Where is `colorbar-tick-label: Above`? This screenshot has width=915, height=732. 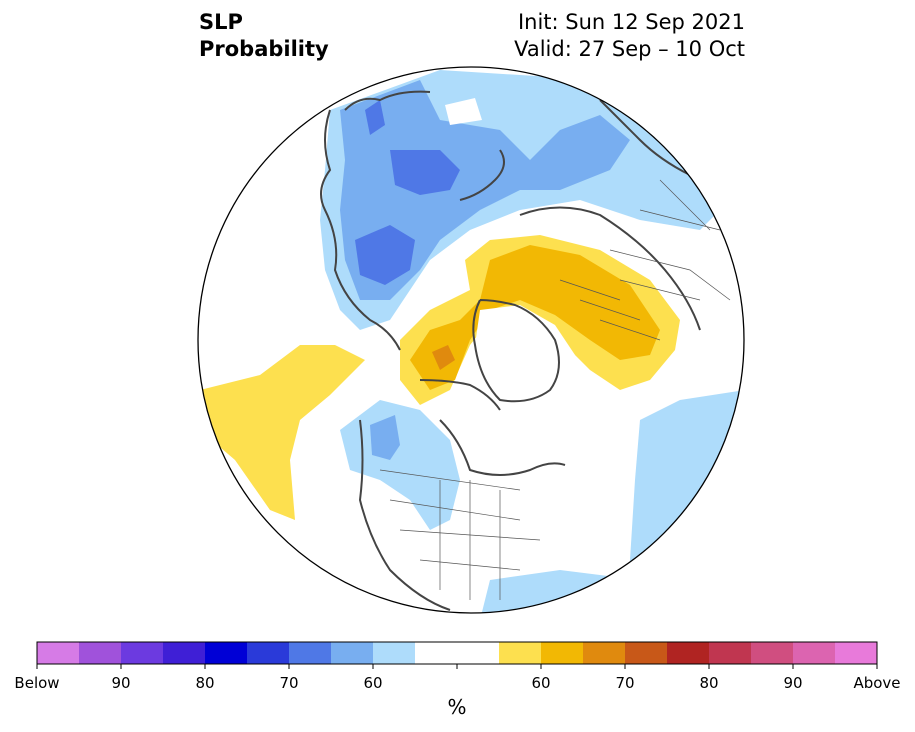
colorbar-tick-label: Above is located at coordinates (877, 683).